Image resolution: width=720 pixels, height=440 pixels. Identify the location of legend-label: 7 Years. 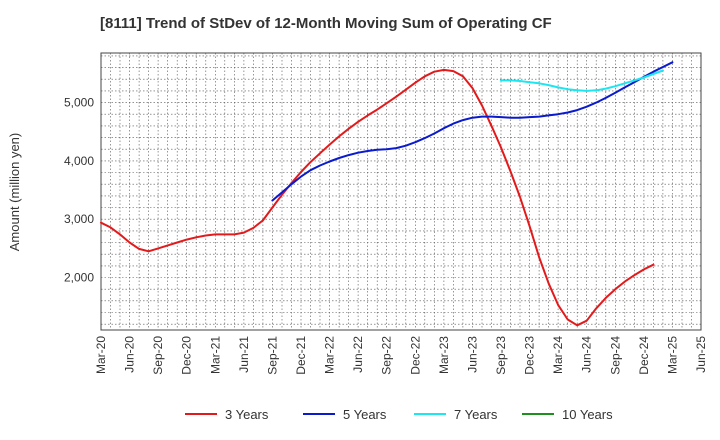
(476, 414).